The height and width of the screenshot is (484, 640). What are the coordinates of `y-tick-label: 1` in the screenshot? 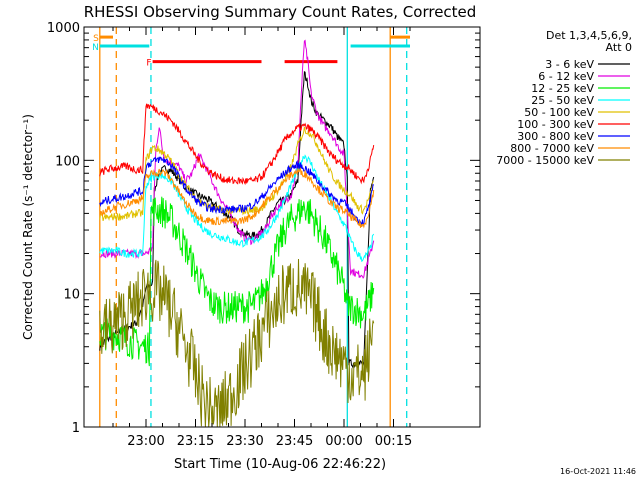 It's located at (76, 428).